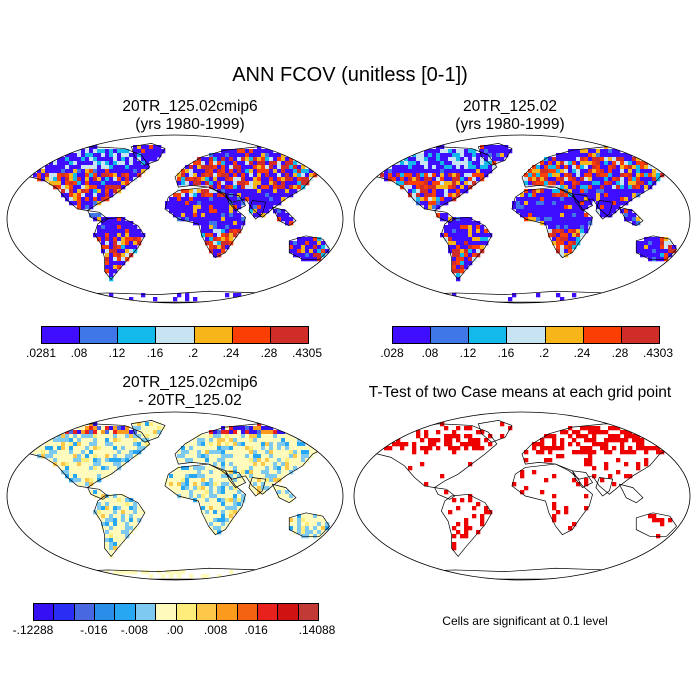  I want to click on colorbar-bottom-left-swatch, so click(166, 612).